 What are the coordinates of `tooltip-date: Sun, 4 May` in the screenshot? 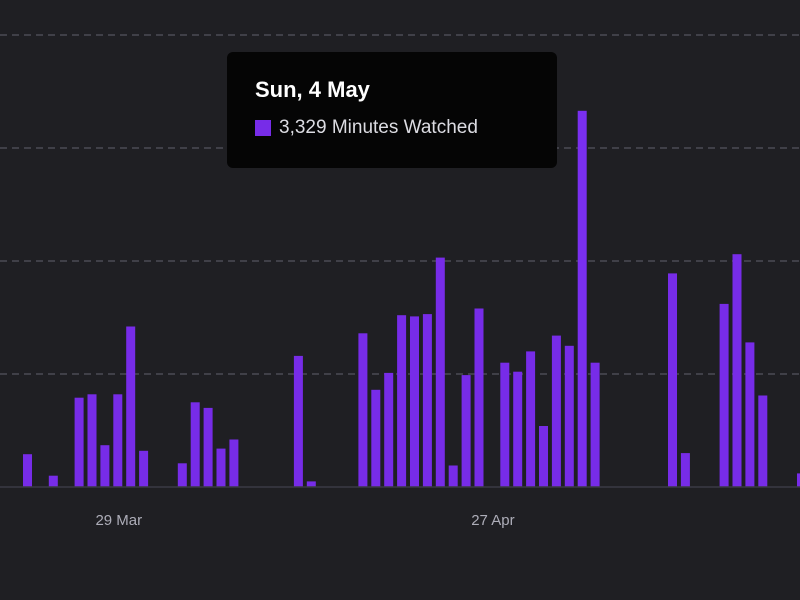 It's located at (312, 89).